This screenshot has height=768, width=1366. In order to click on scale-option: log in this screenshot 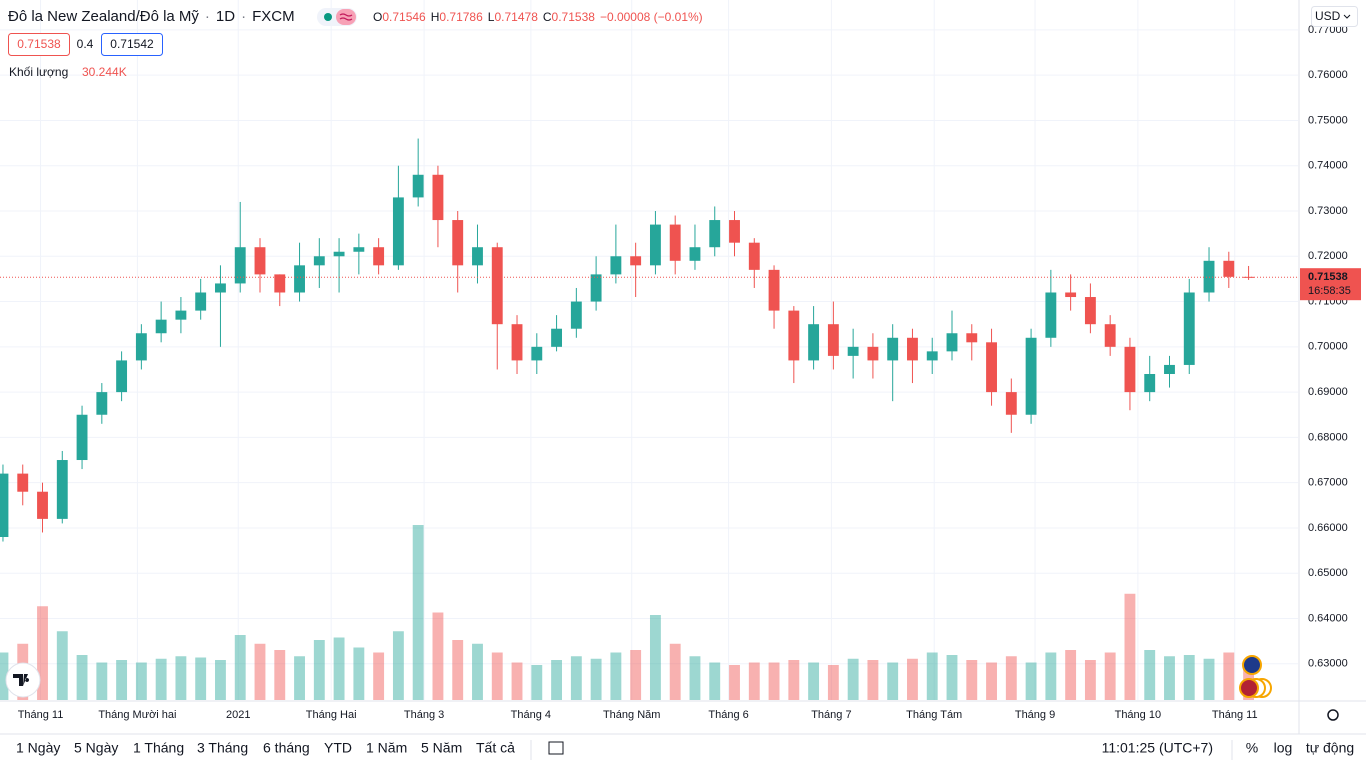, I will do `click(1283, 748)`.